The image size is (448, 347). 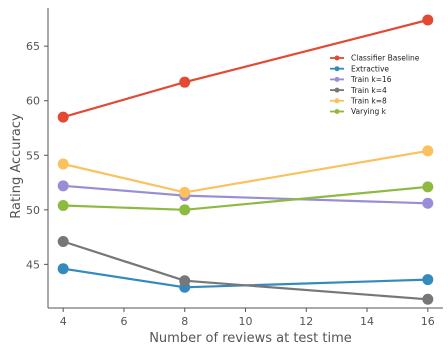 I want to click on x-tick-label: 12, so click(x=306, y=321).